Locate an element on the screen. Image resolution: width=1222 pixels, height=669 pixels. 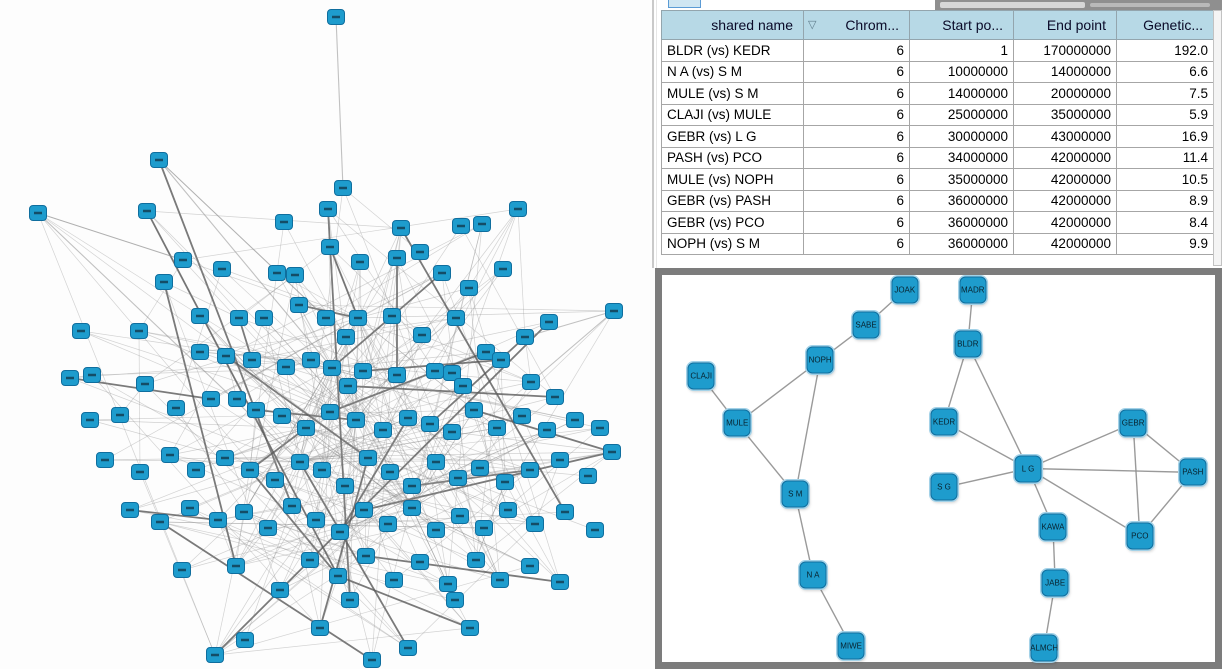
table-scrollbar-track is located at coordinates (1217, 138).